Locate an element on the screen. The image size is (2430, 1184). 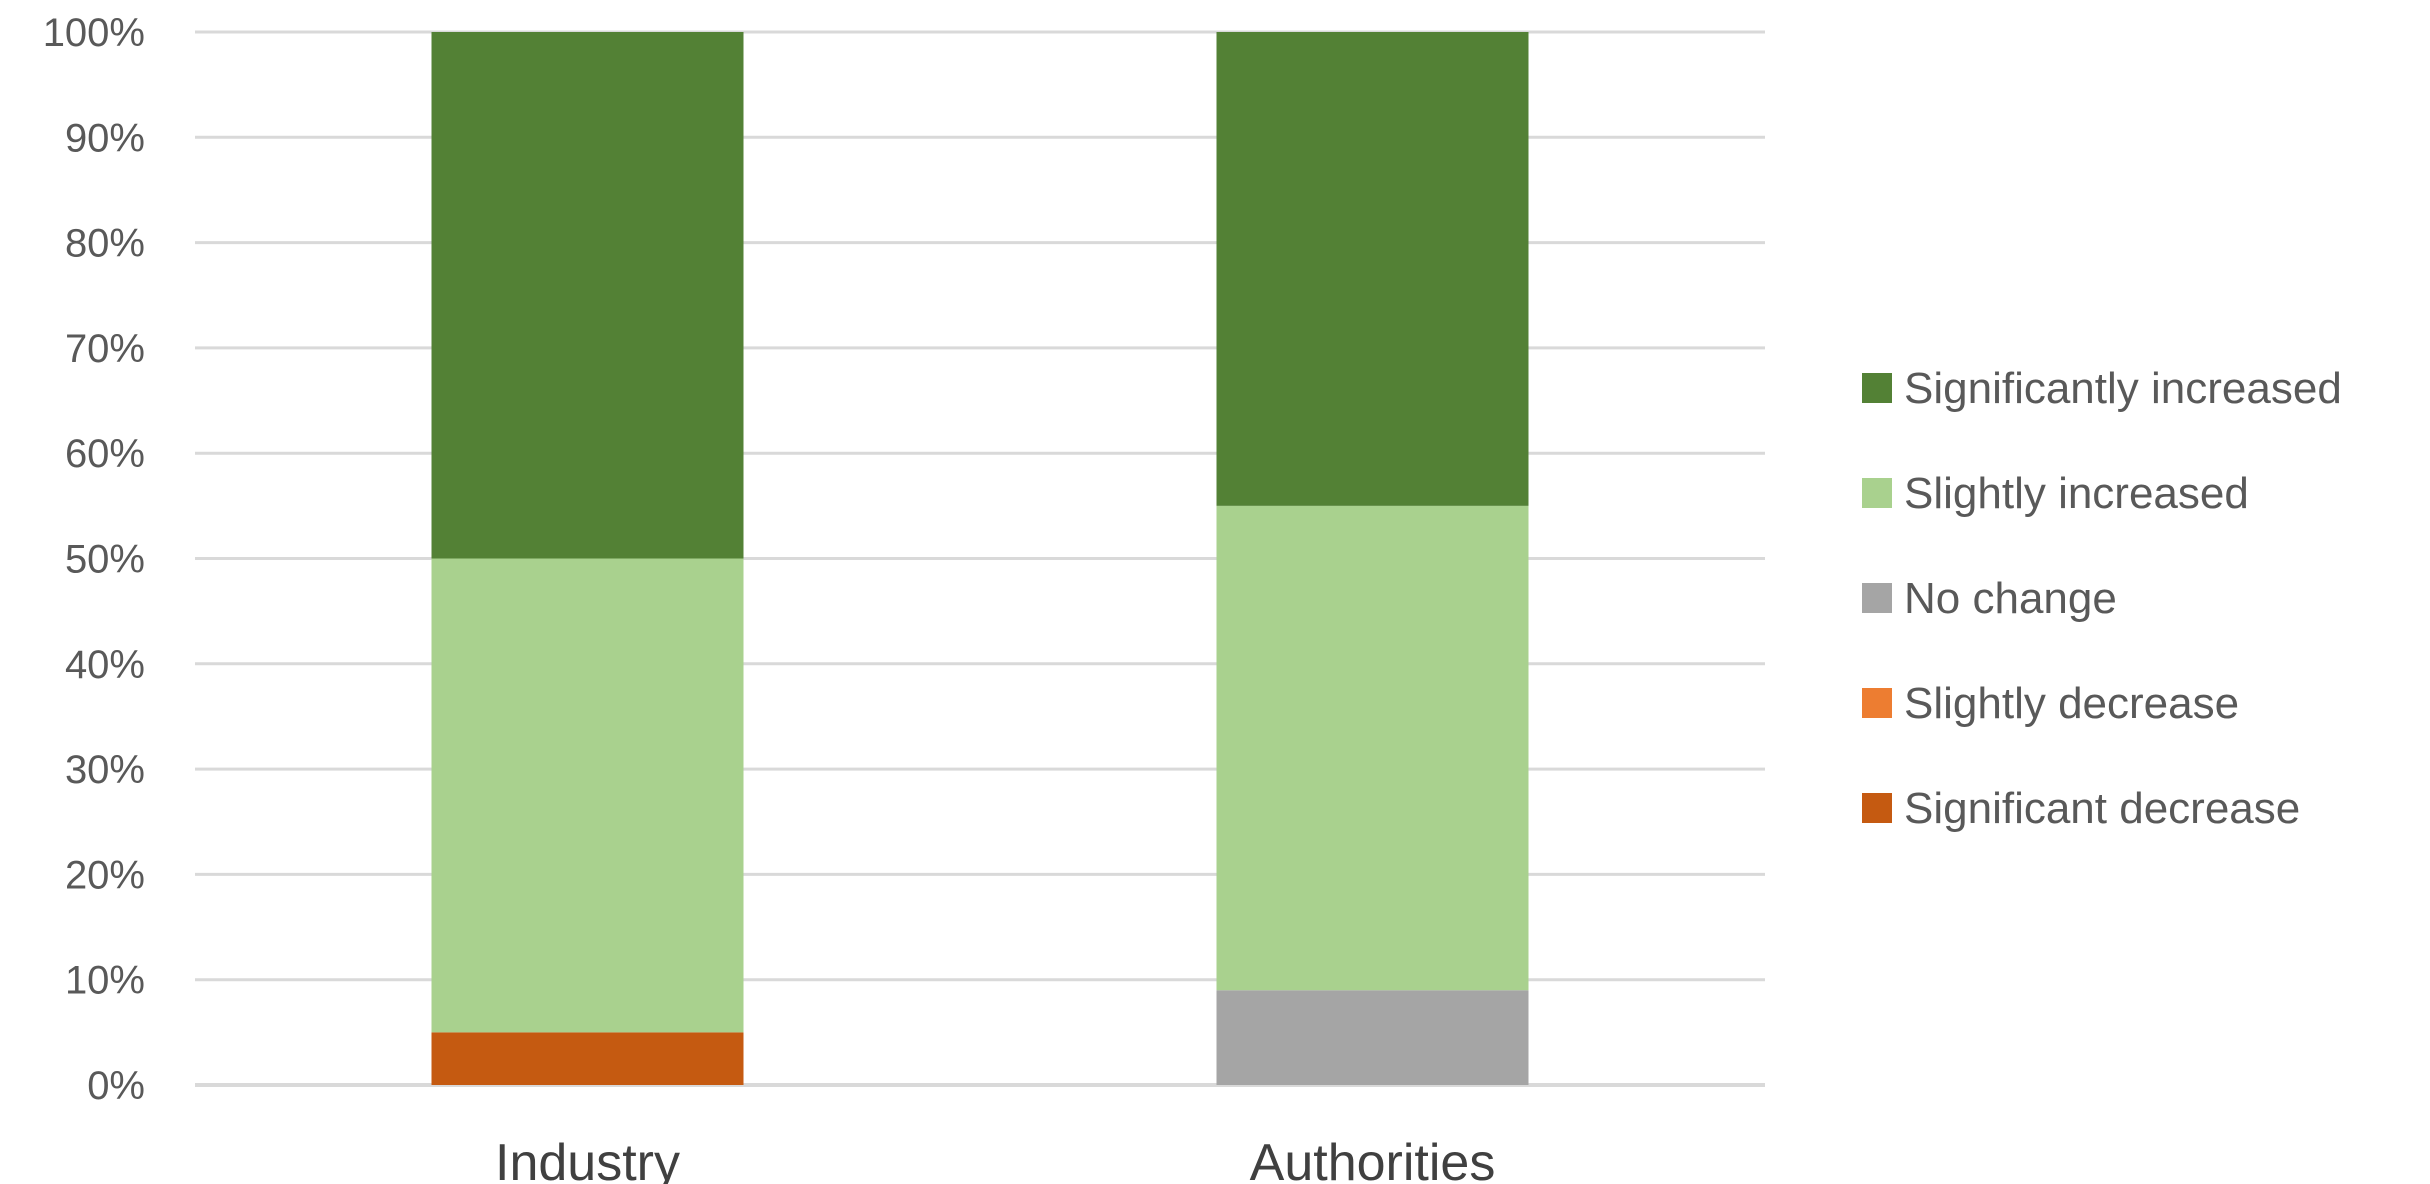
y-tick-label: 10% is located at coordinates (105, 981).